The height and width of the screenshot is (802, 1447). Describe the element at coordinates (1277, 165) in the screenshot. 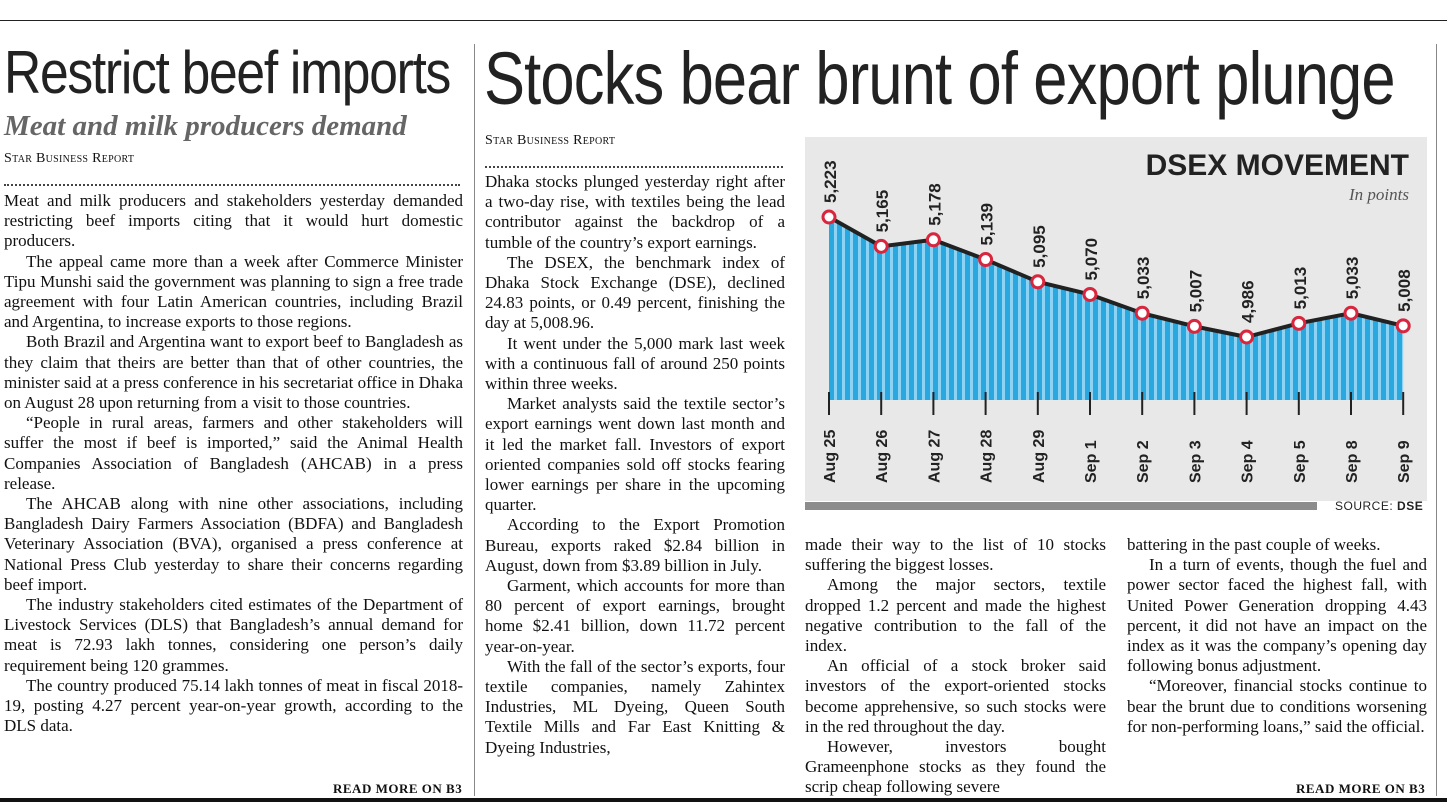

I see `chart-title: DSEX MOVEMENT` at that location.